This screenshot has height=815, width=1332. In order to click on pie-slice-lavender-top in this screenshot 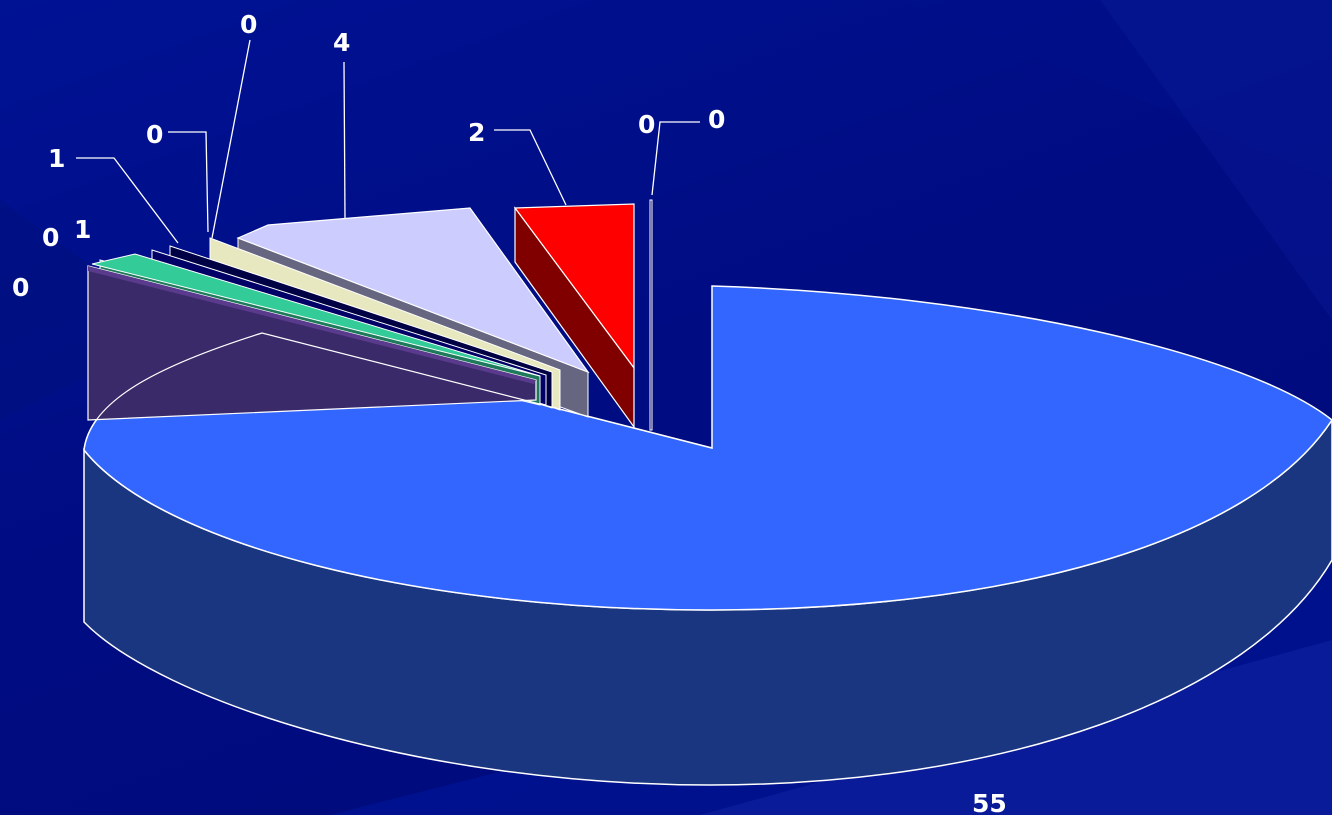, I will do `click(413, 290)`.